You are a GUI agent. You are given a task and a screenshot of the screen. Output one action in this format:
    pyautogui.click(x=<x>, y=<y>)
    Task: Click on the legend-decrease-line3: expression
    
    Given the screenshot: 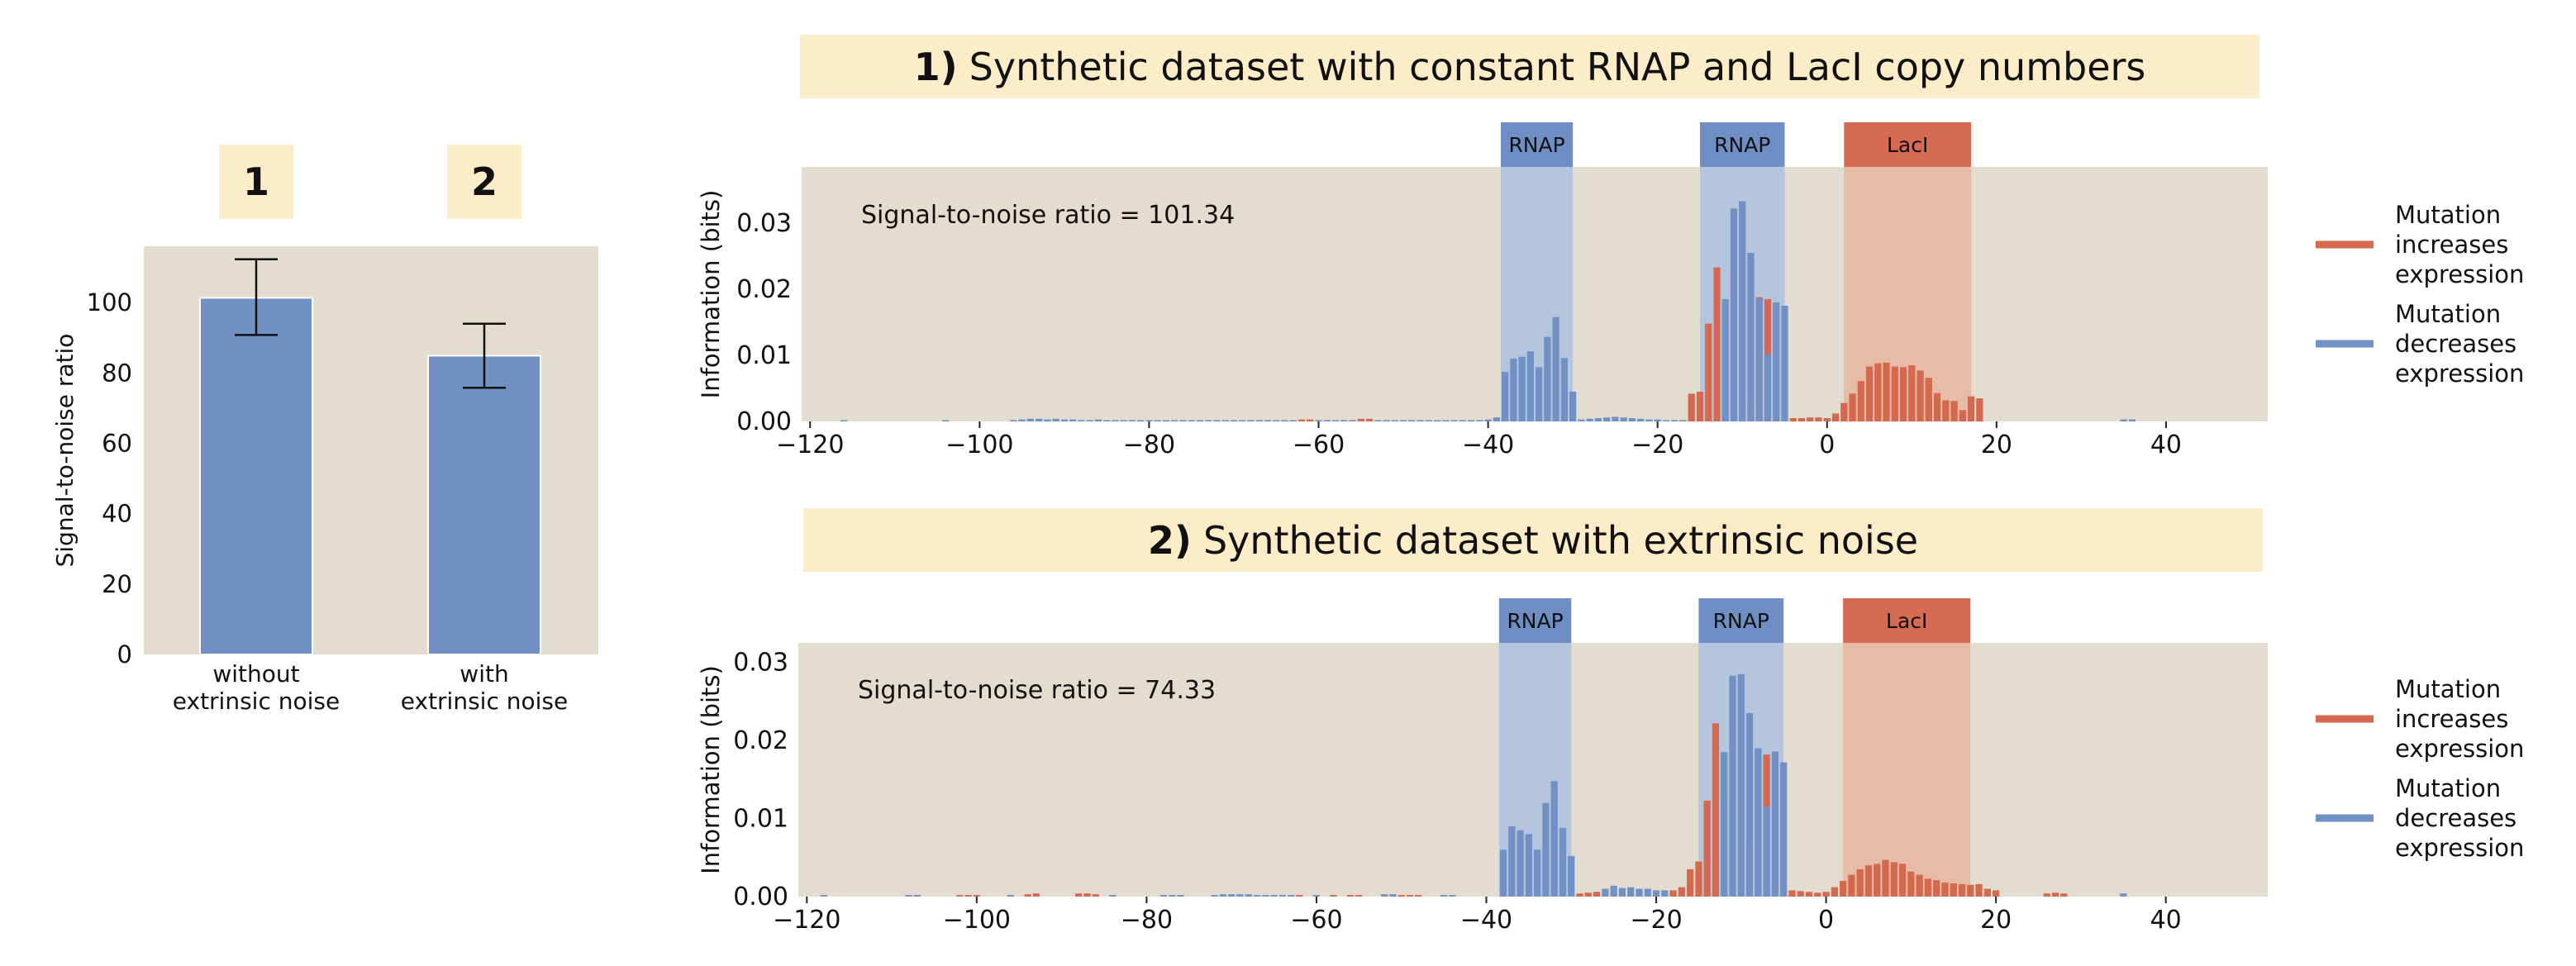 What is the action you would take?
    pyautogui.click(x=2460, y=373)
    